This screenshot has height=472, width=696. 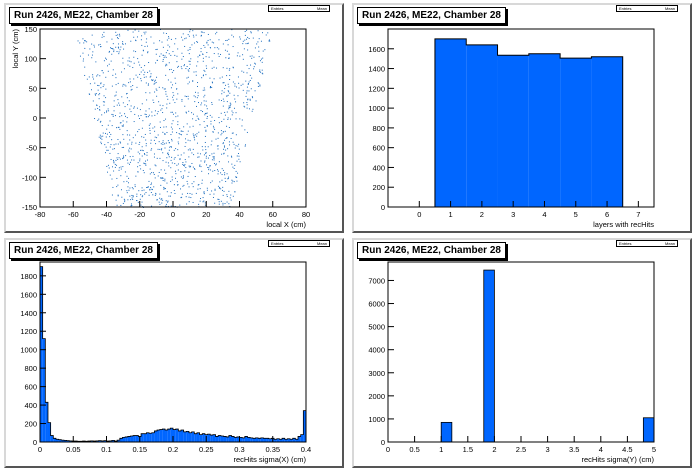 I want to click on y-tick-label: 200, so click(x=378, y=187).